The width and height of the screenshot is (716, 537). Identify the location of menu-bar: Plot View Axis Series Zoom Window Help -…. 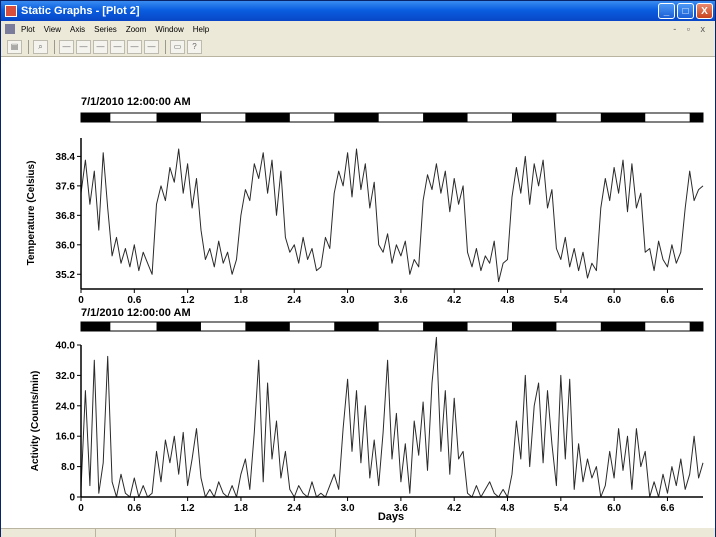
(358, 29).